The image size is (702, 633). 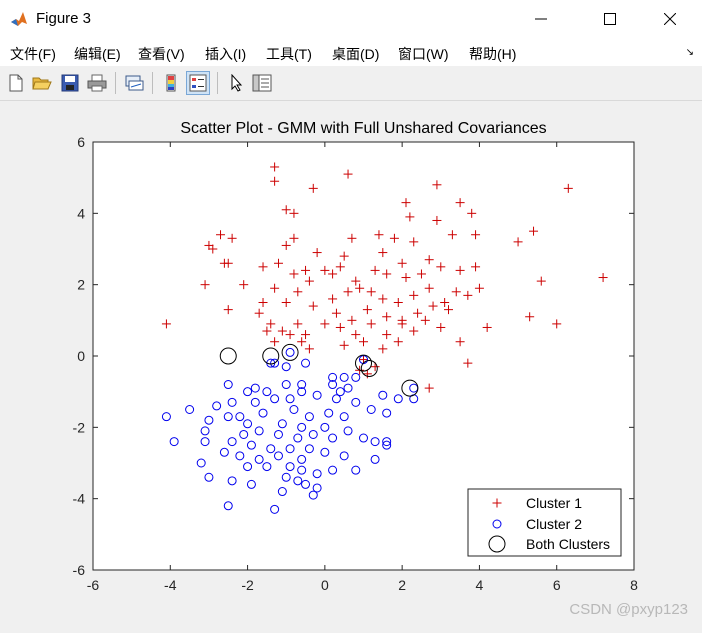 I want to click on close-icon, so click(x=670, y=19).